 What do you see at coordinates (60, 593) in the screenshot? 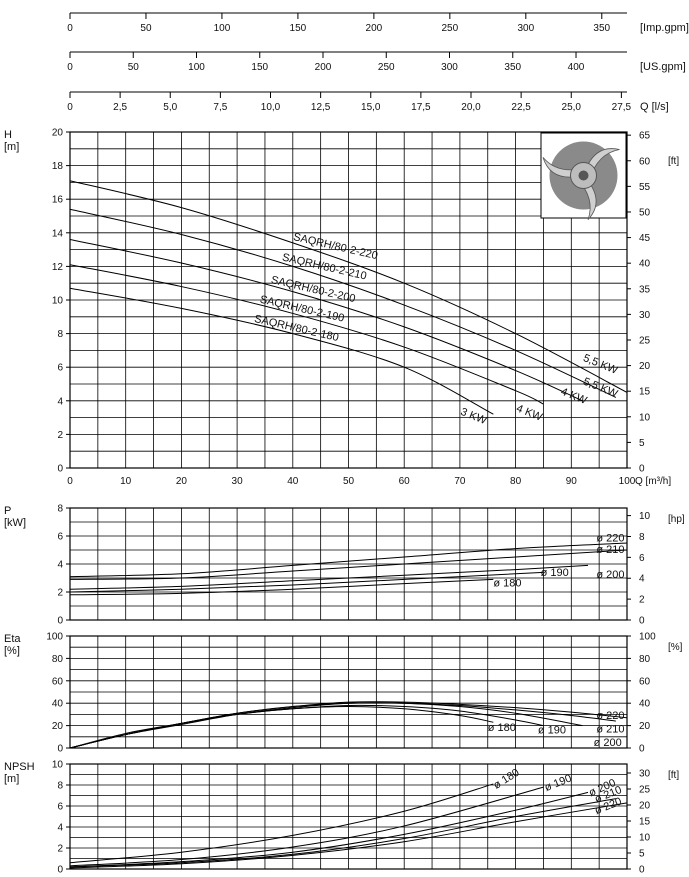
I see `y-tick-label: 2` at bounding box center [60, 593].